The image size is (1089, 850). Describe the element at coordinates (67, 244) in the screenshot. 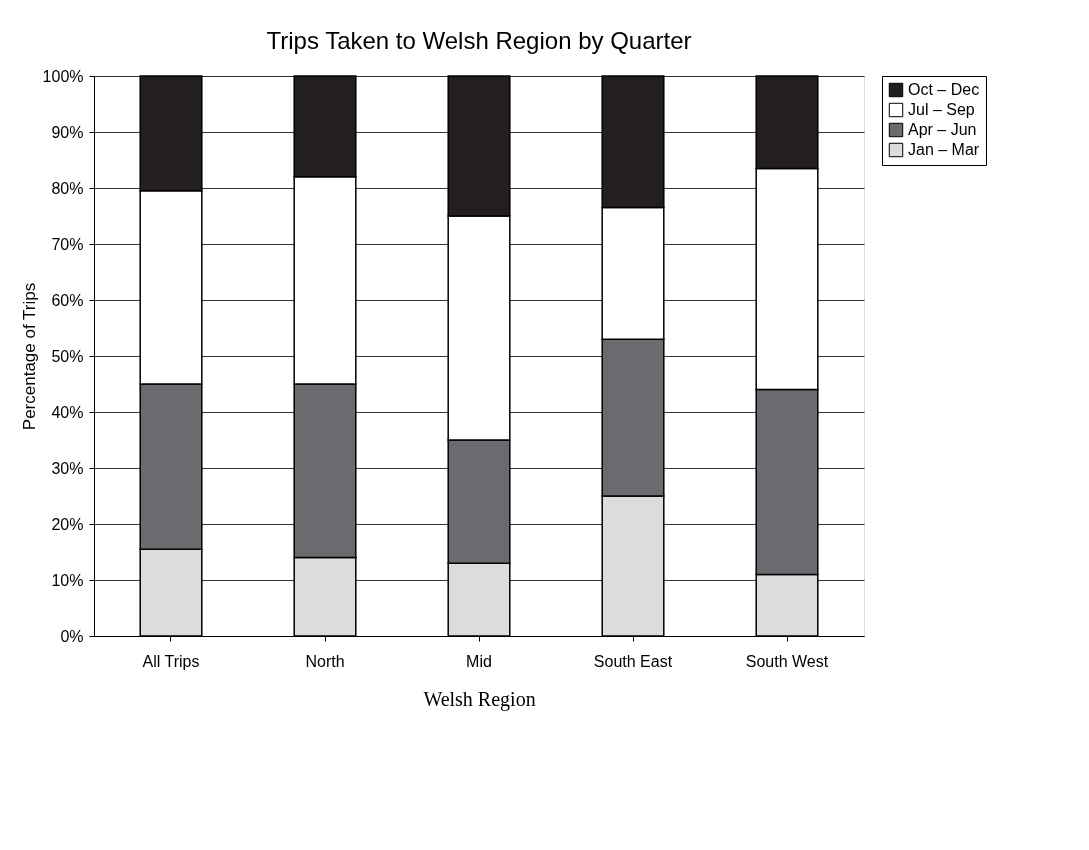

I see `y-tick-label: 70%` at that location.